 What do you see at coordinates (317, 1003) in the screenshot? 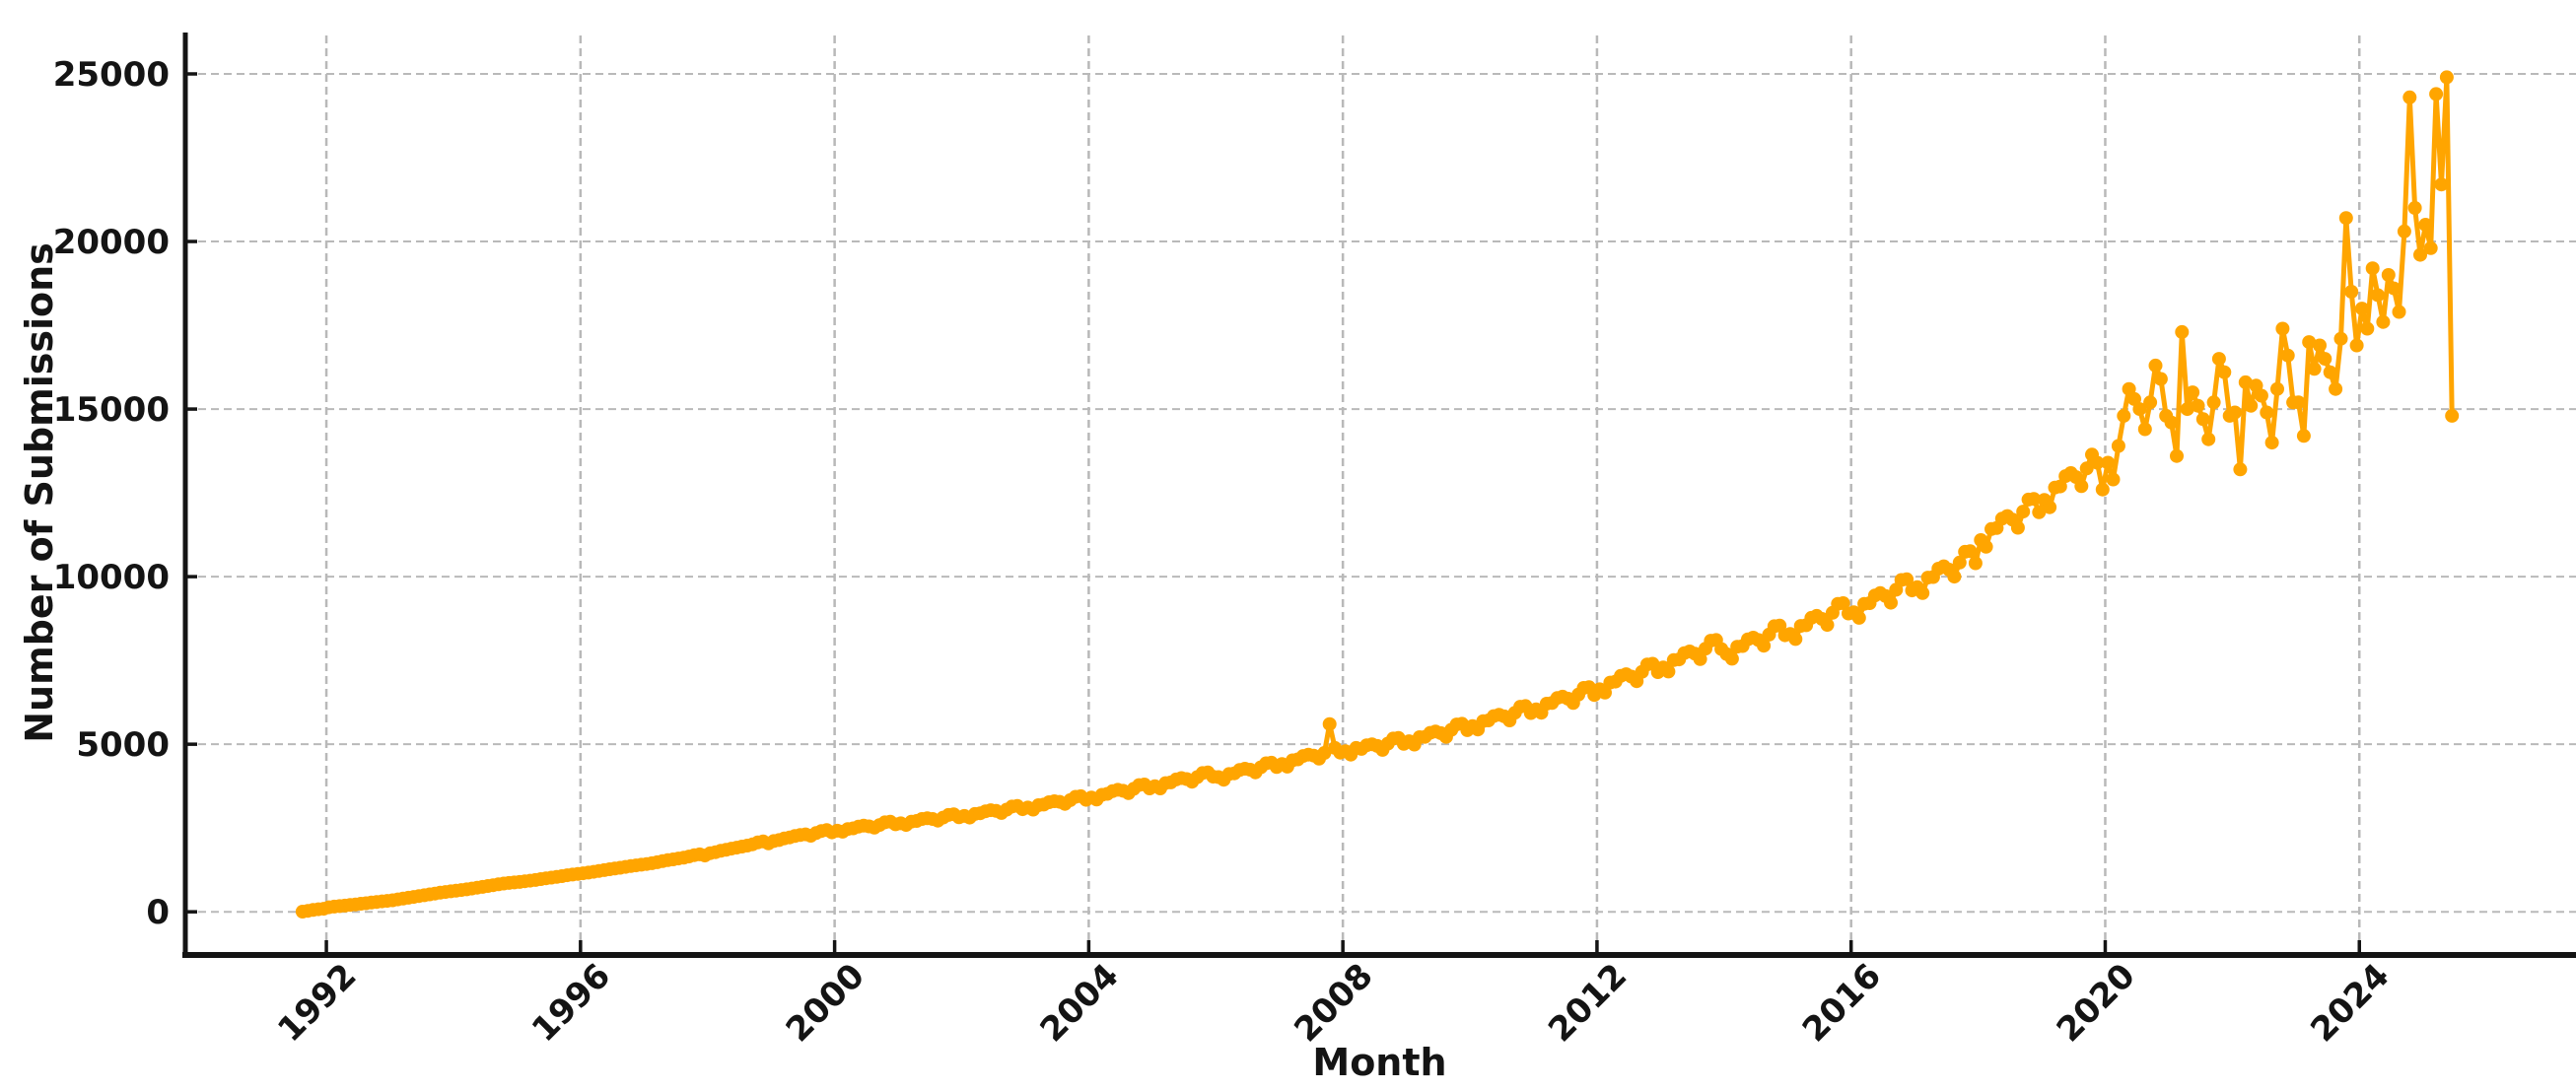
I see `x-tick-label: 1992` at bounding box center [317, 1003].